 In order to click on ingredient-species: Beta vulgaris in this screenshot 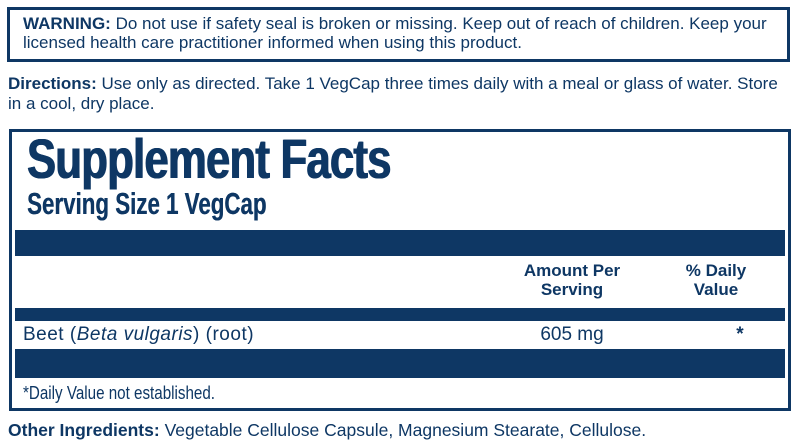, I will do `click(135, 334)`.